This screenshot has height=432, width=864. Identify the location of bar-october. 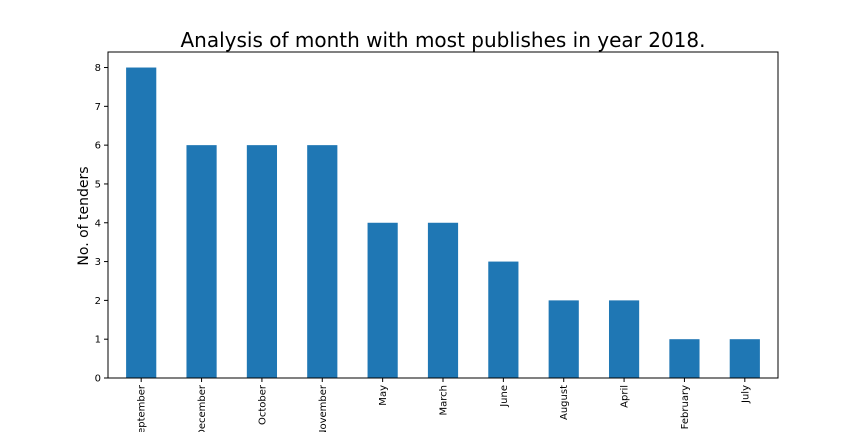
(262, 261).